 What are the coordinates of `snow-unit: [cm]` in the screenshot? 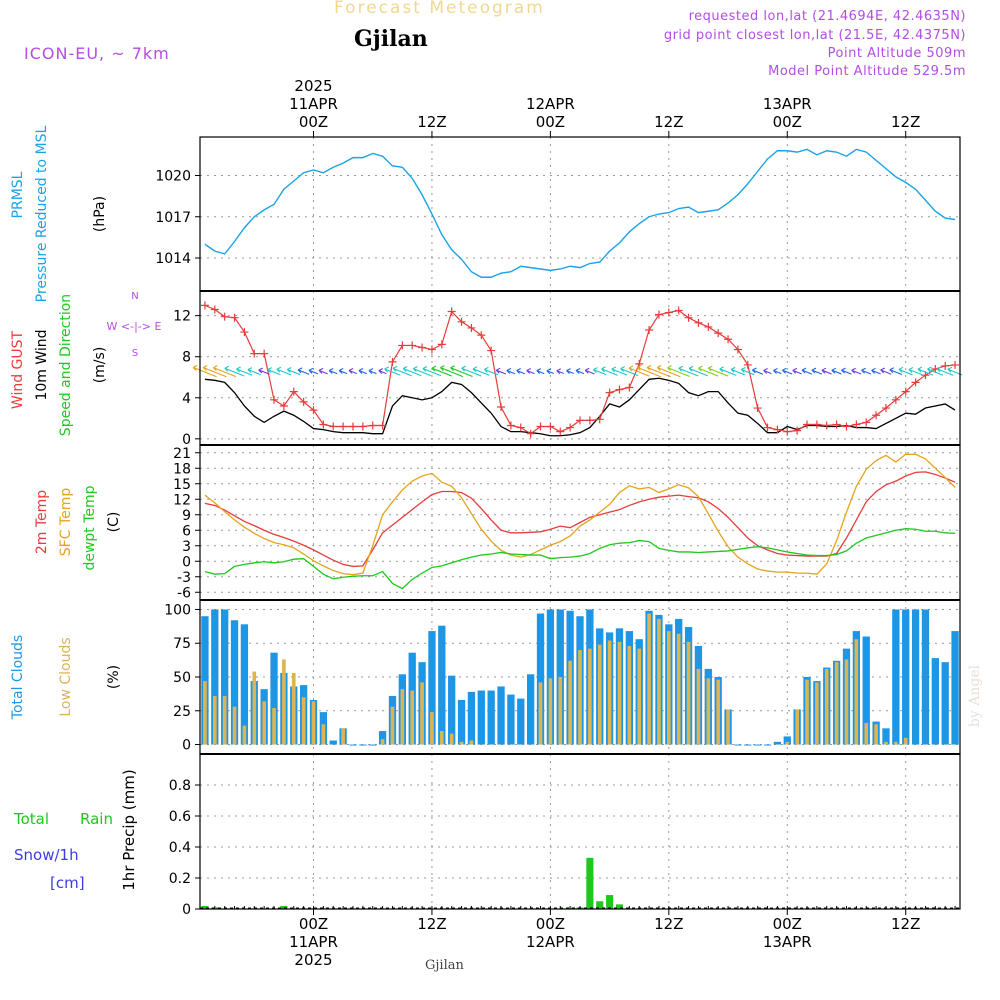 It's located at (67, 883).